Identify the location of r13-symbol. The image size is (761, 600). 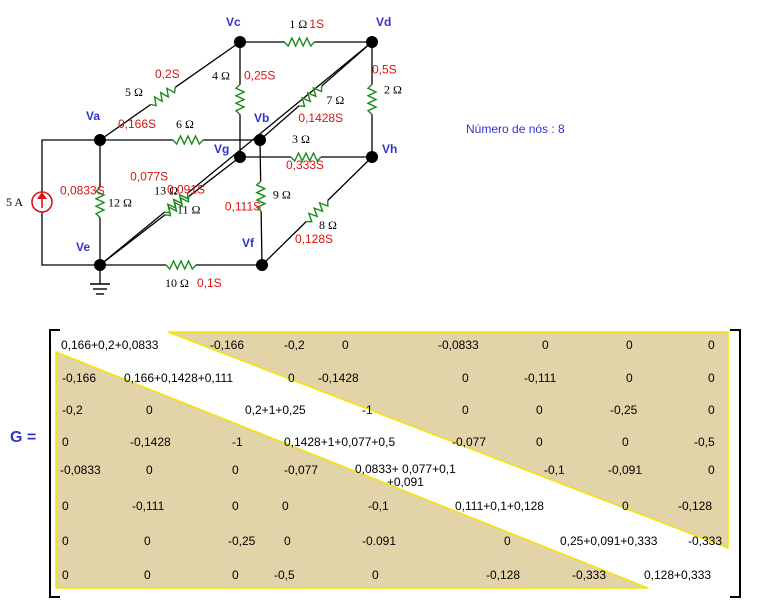
(176, 203).